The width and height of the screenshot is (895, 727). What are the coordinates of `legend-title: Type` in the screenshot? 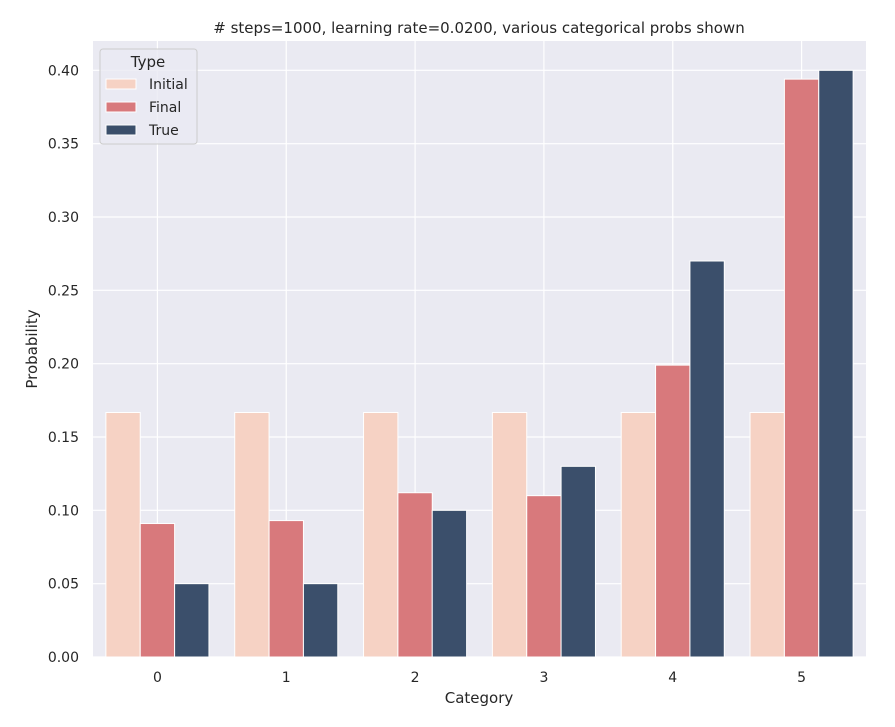 It's located at (147, 62).